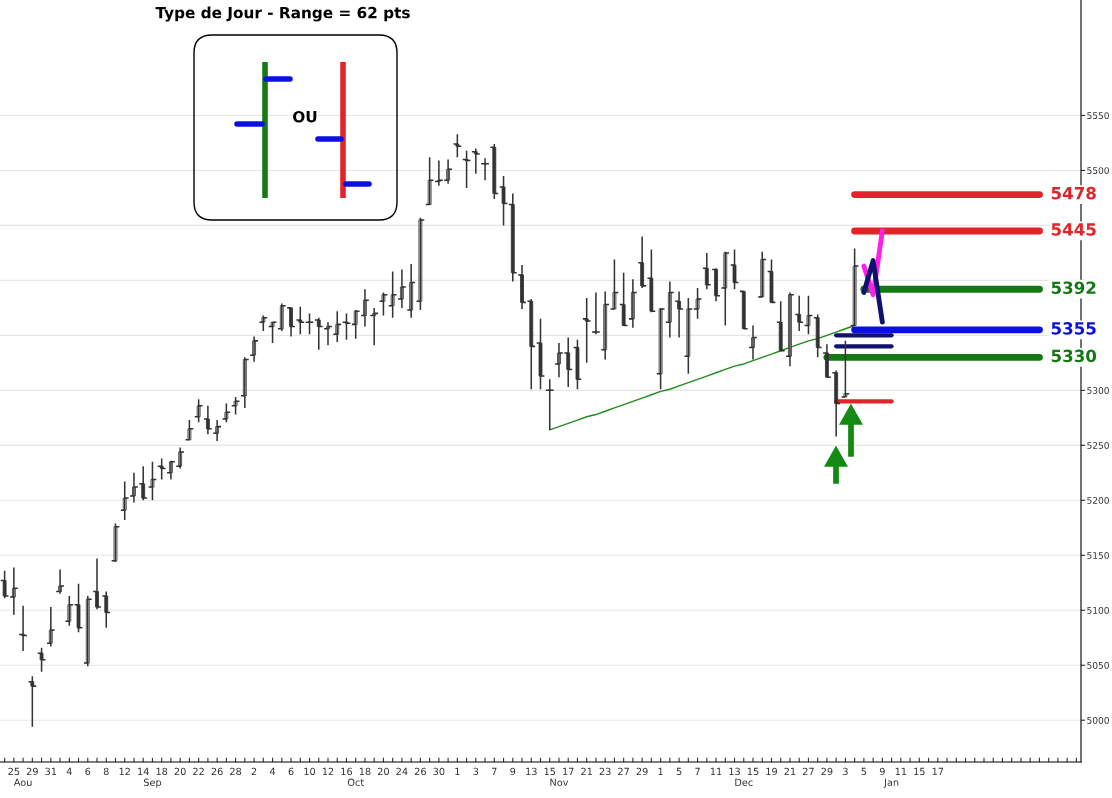  I want to click on x-tick-label: 8, so click(106, 771).